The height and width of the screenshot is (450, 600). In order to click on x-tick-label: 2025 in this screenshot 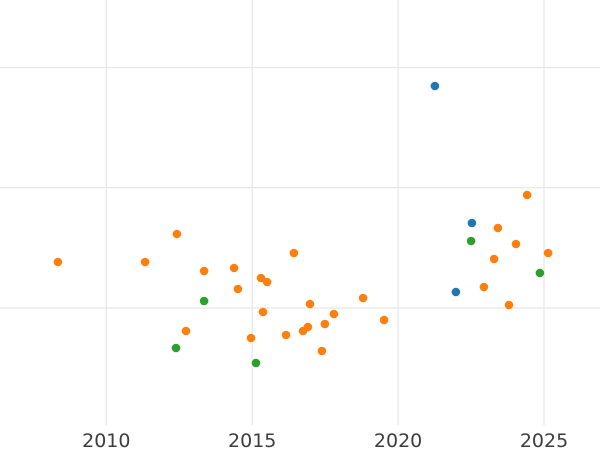, I will do `click(544, 440)`.